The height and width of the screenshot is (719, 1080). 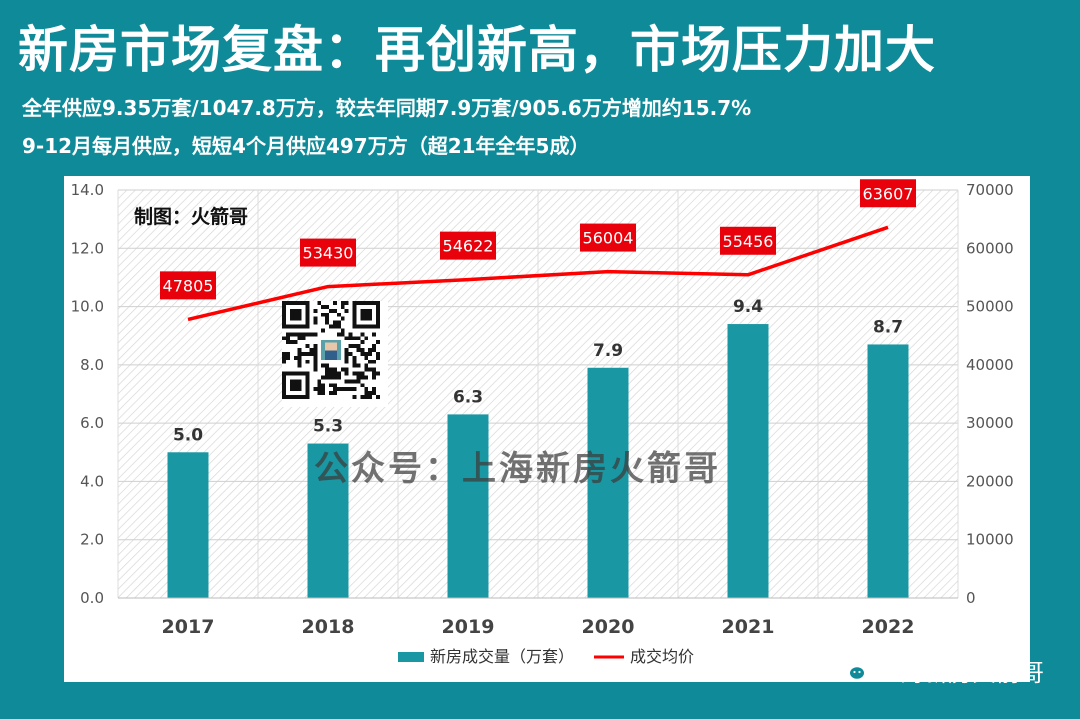 I want to click on price-label-text: 56004, so click(x=608, y=238).